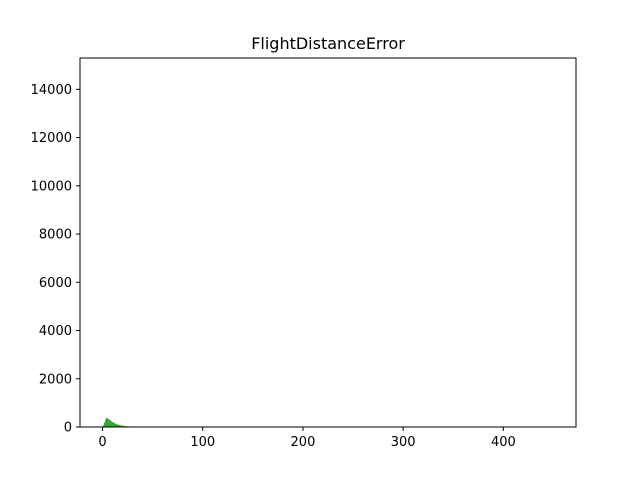  I want to click on y-tick-label-5: 10000, so click(51, 186).